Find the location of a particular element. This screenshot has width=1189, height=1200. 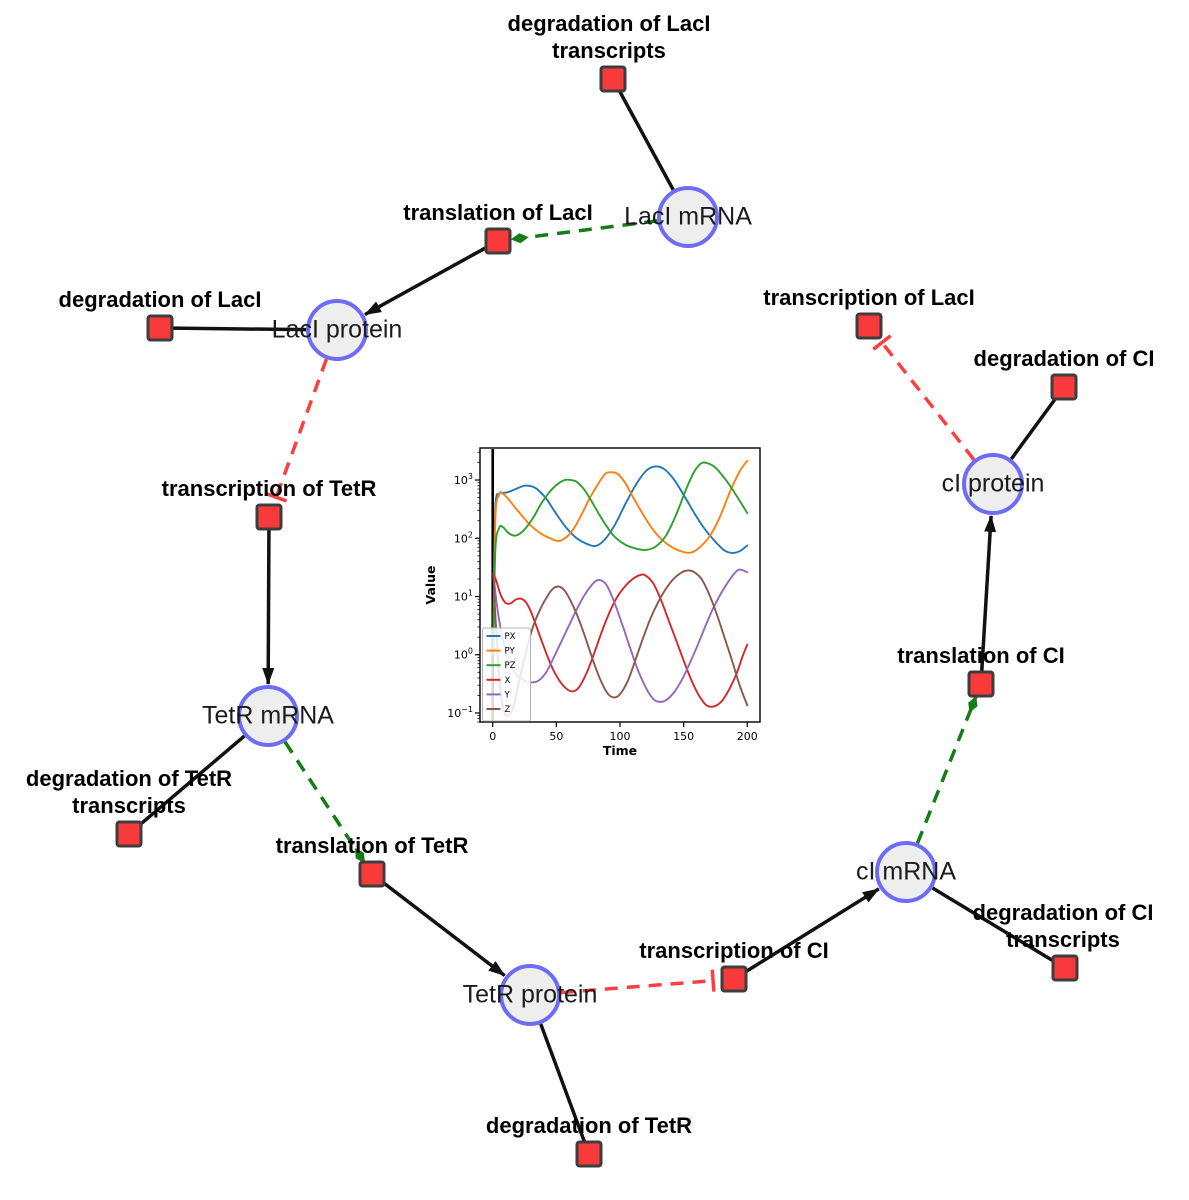

species-label-tetr-mrna: TetR mRNA is located at coordinates (268, 715).